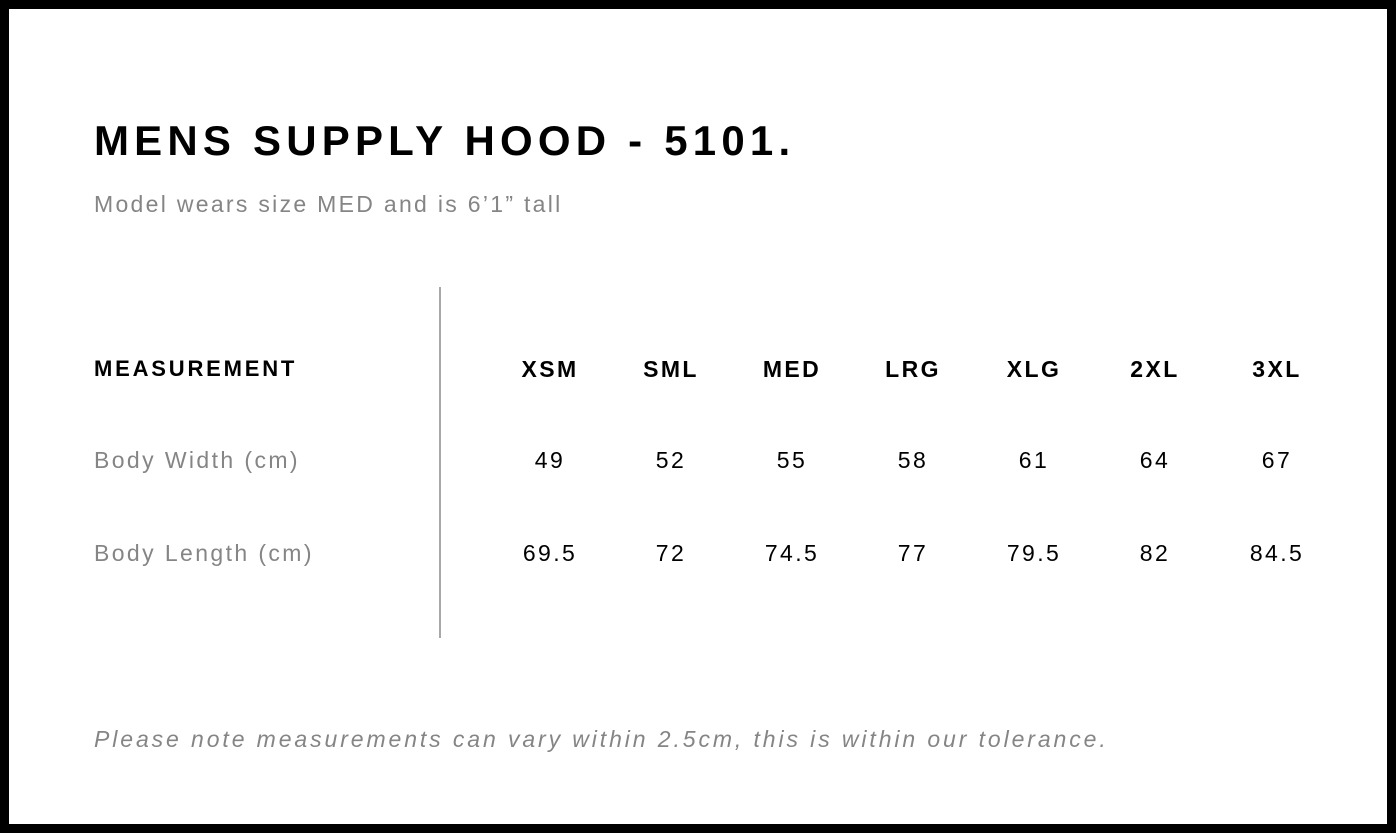  What do you see at coordinates (1155, 460) in the screenshot?
I see `table-cell: 64` at bounding box center [1155, 460].